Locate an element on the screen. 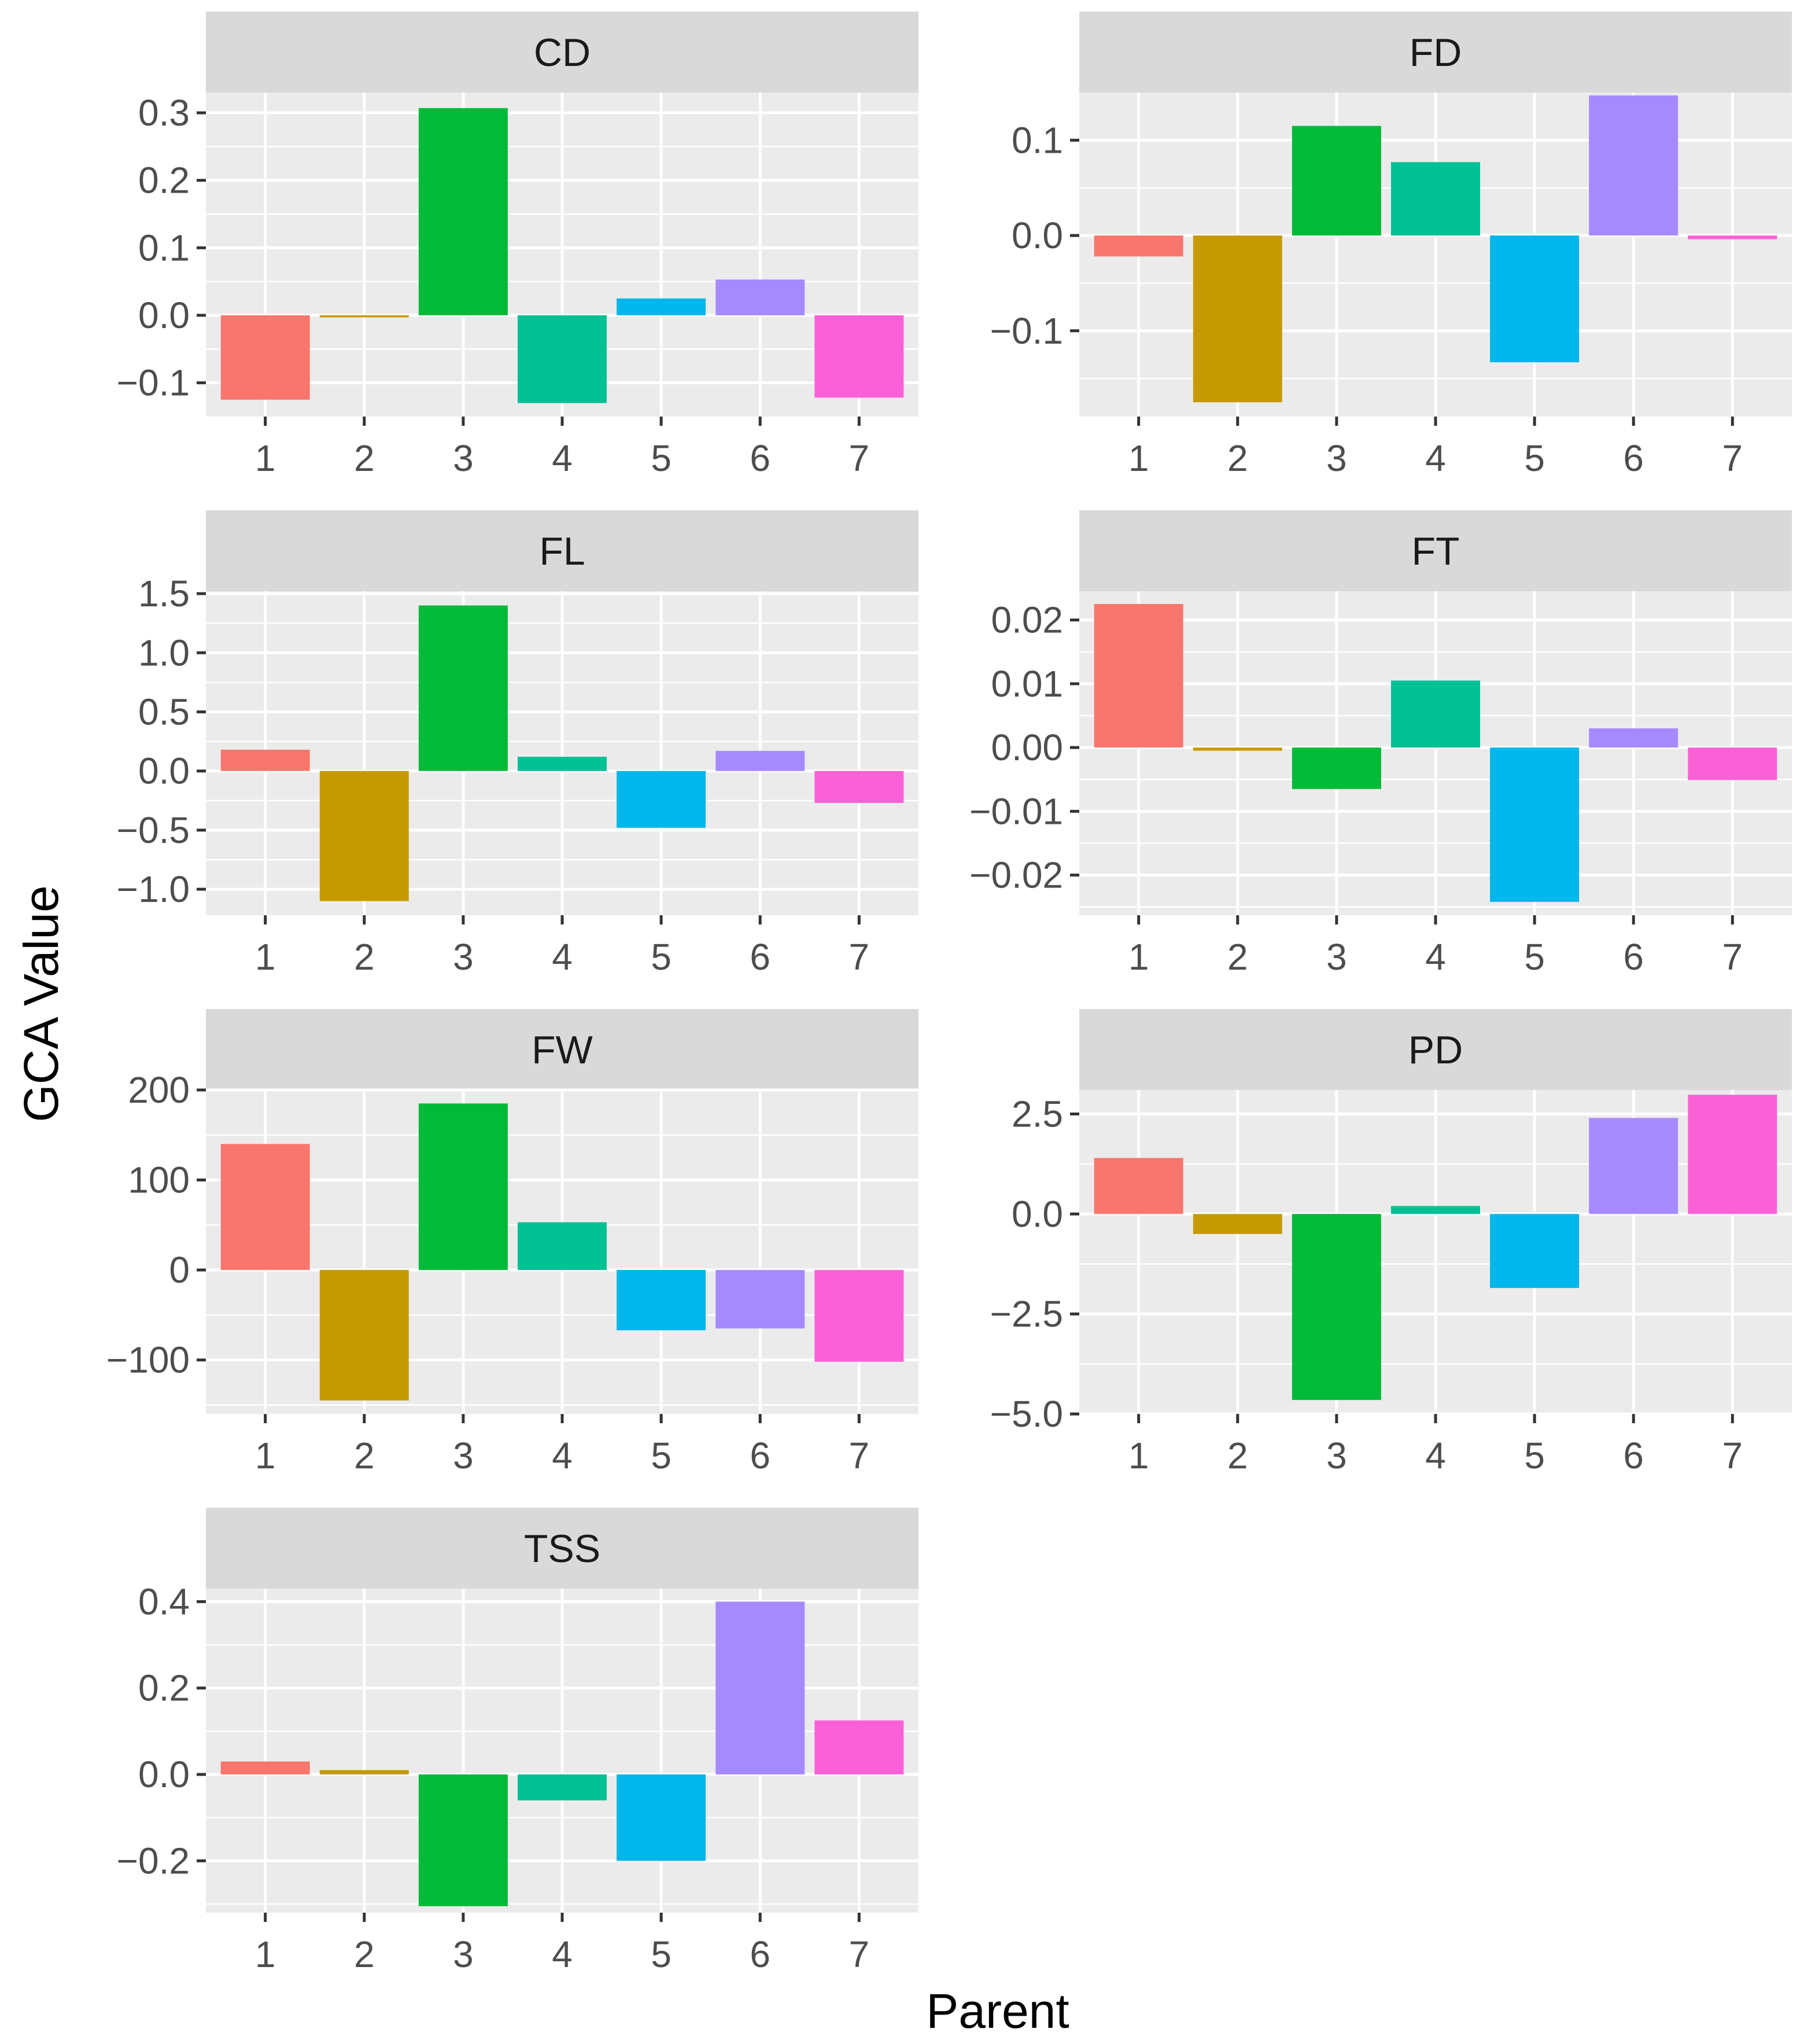 This screenshot has height=2044, width=1804. facet-label-pd: PD is located at coordinates (1435, 1050).